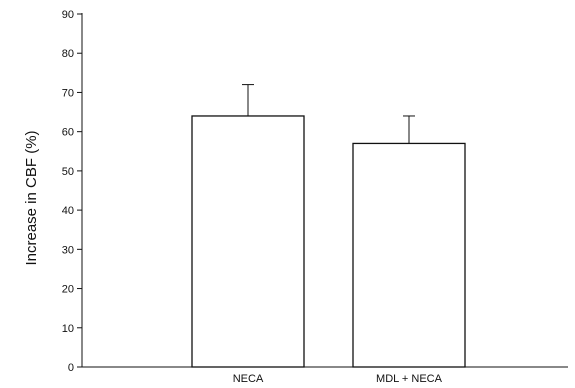 Image resolution: width=575 pixels, height=388 pixels. I want to click on x-tick-label: MDL + NECA, so click(409, 379).